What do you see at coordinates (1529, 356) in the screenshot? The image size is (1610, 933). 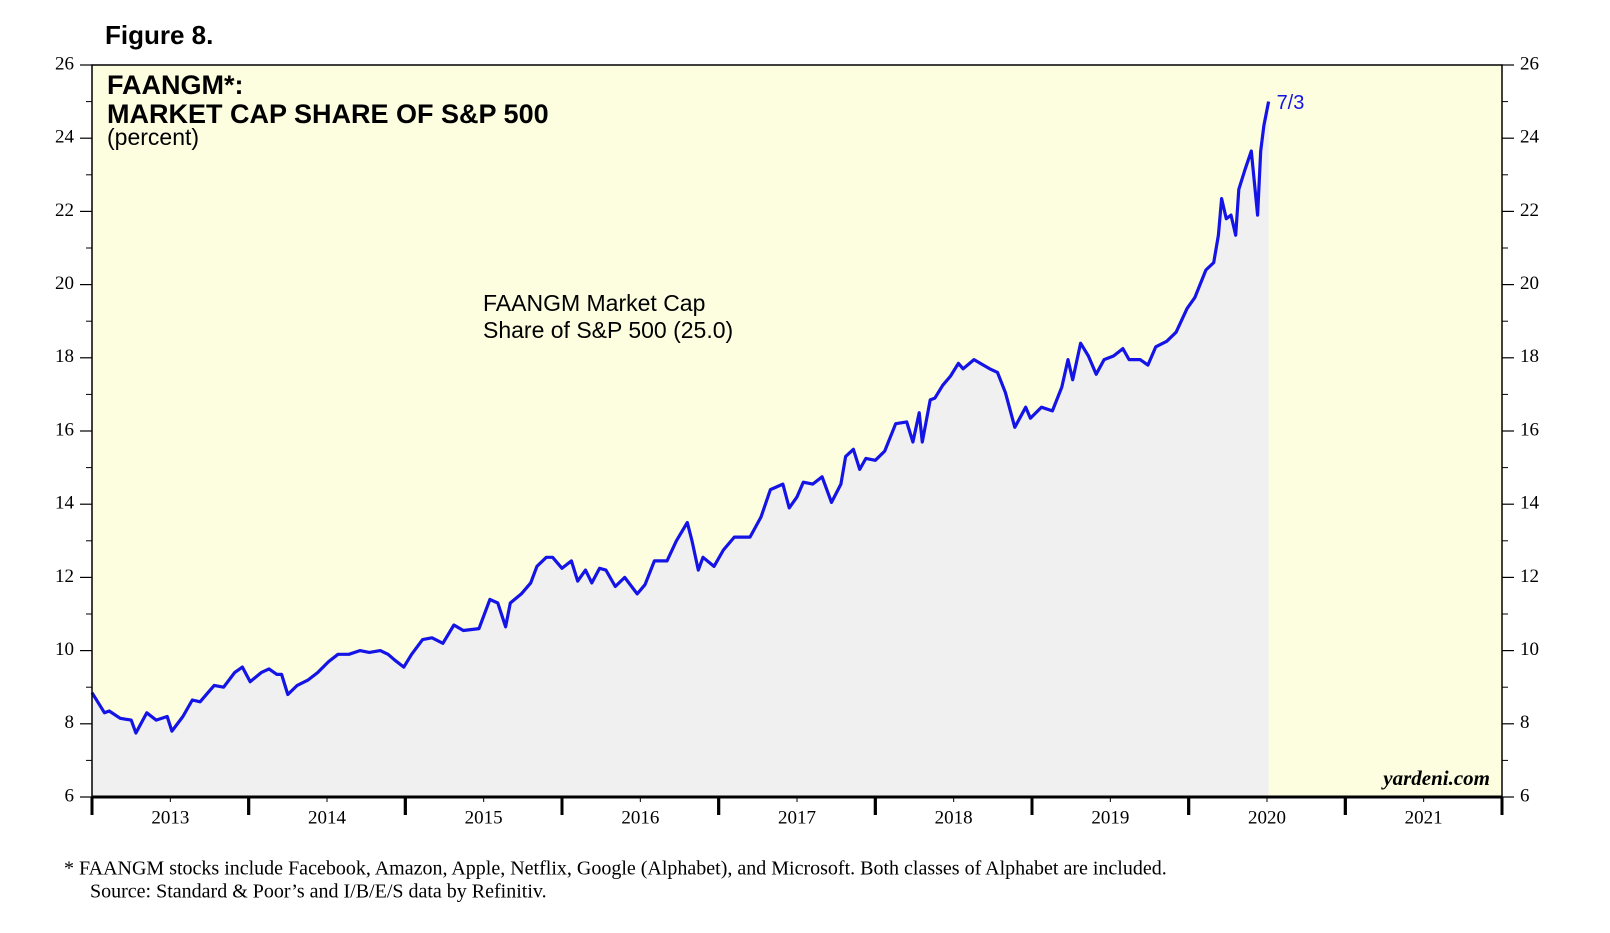 I see `y2-tick-label: 18` at bounding box center [1529, 356].